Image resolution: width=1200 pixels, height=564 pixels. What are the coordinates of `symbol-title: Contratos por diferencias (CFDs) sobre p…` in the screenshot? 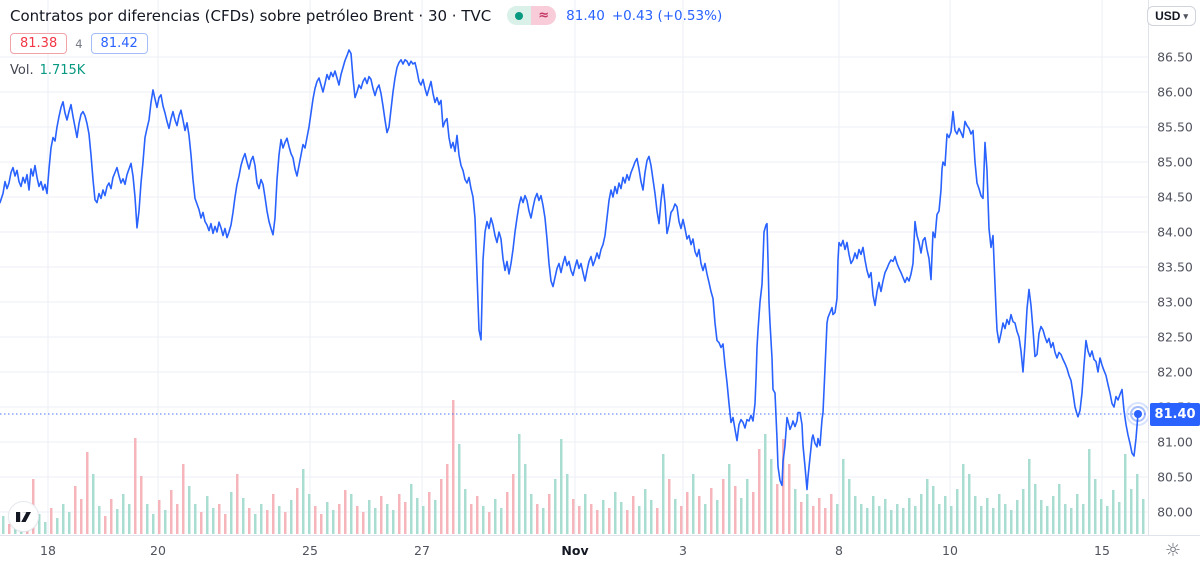 It's located at (251, 15).